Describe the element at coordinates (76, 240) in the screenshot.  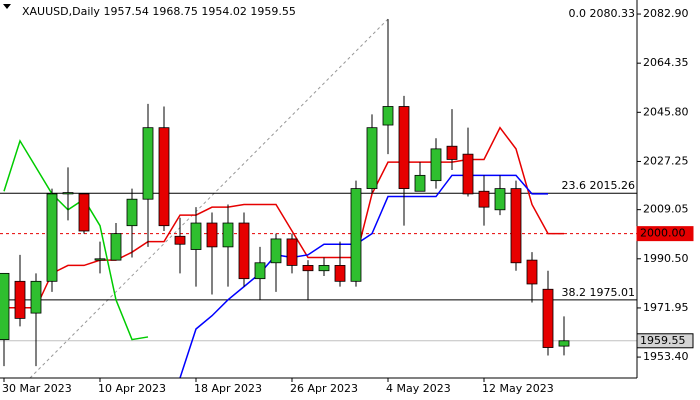
I see `indicator-line` at that location.